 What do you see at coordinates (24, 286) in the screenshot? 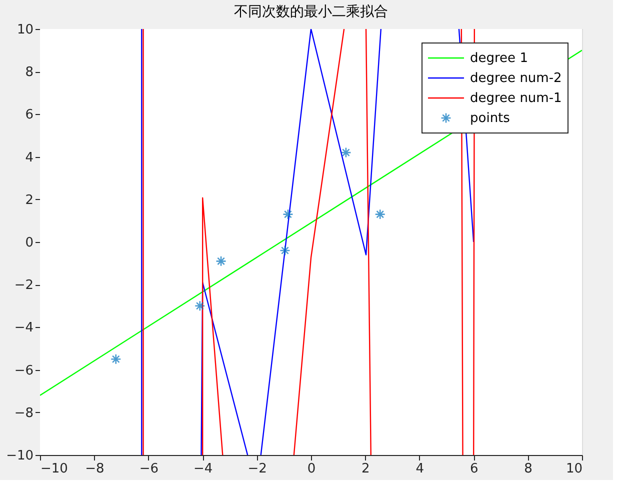
I see `y-tick-label: −2` at bounding box center [24, 286].